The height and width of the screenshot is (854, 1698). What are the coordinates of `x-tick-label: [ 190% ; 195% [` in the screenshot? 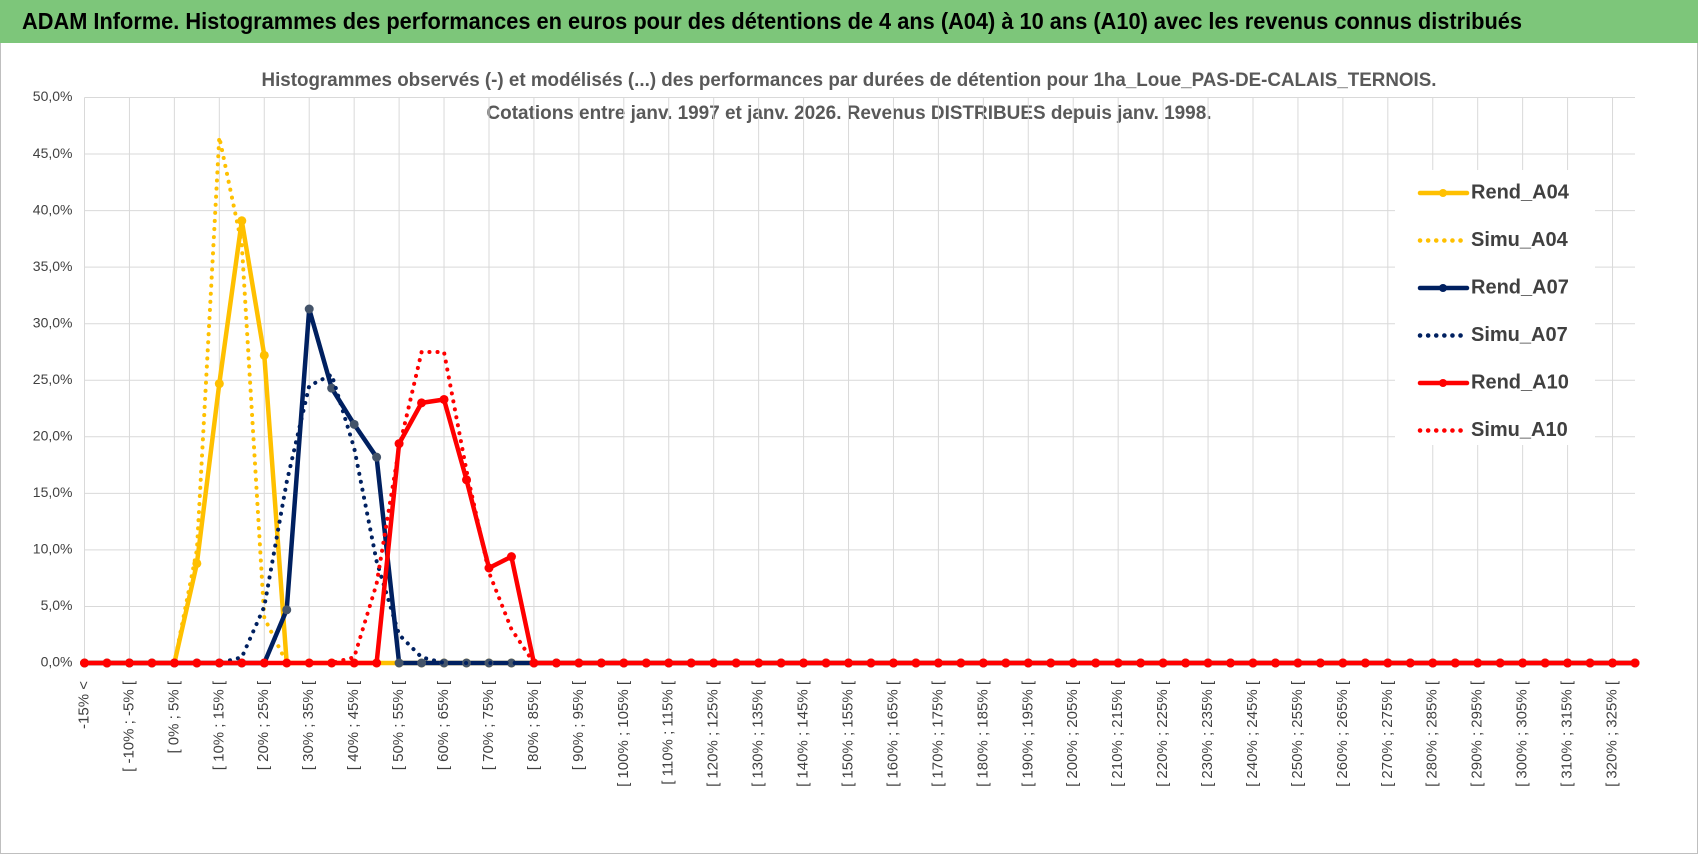 It's located at (1027, 733).